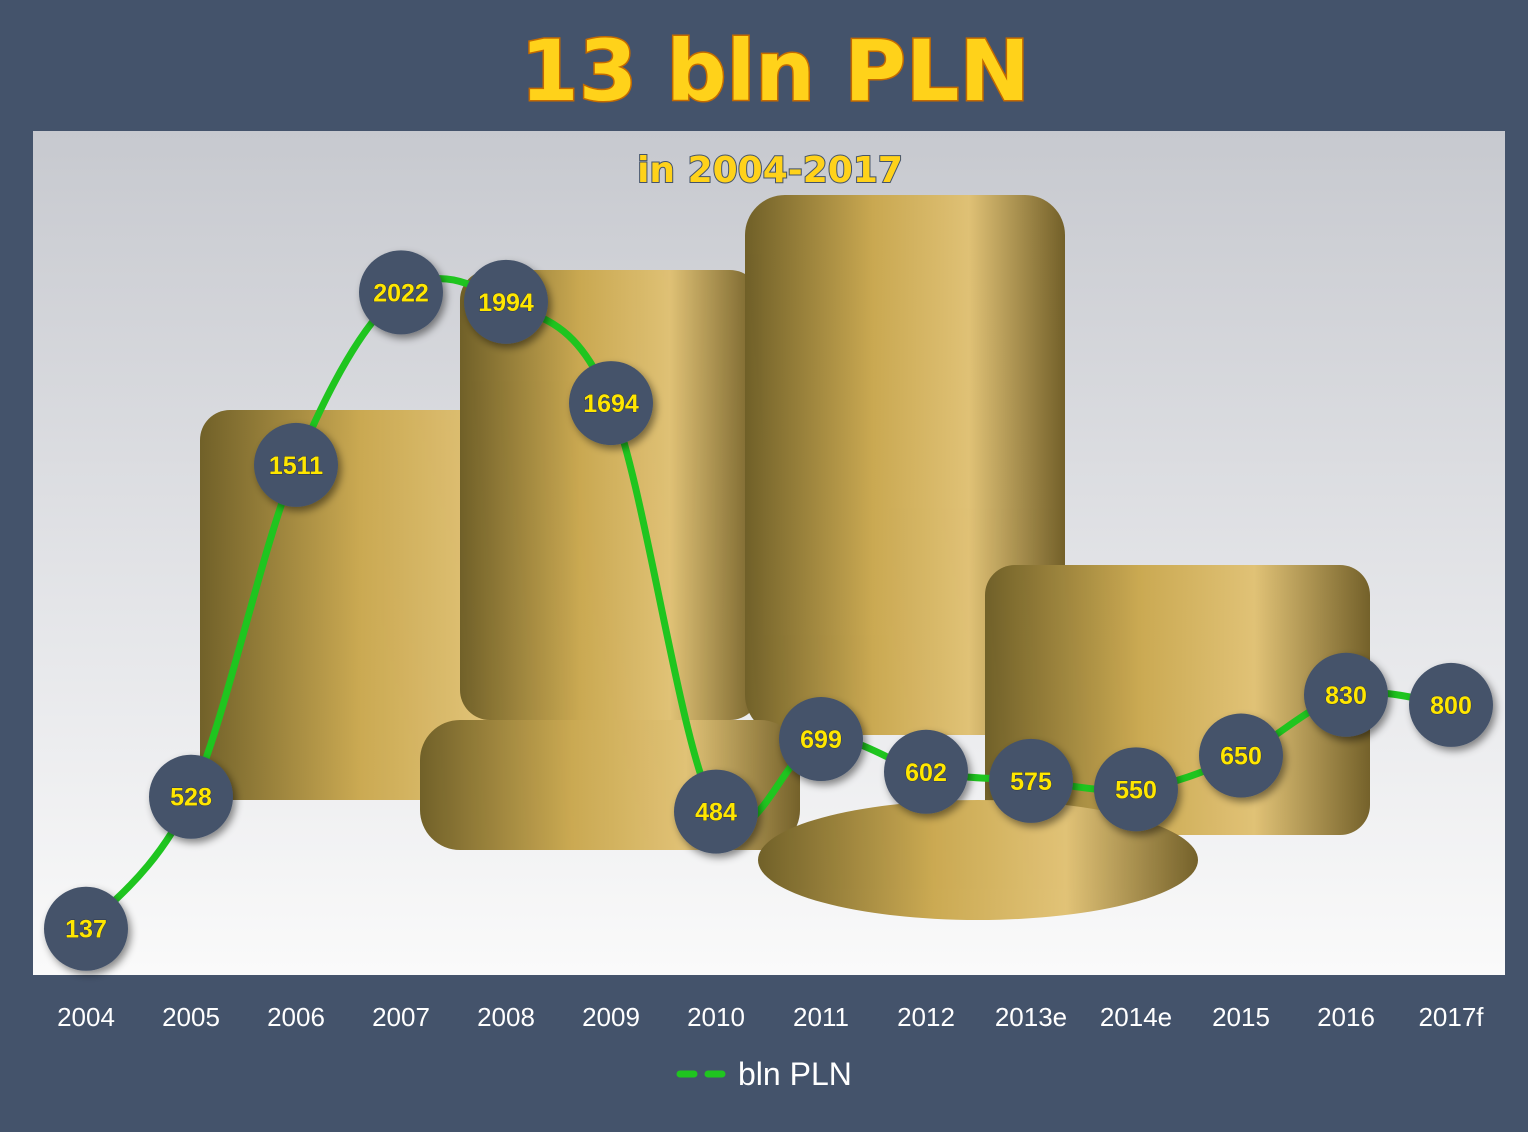 The image size is (1528, 1132). Describe the element at coordinates (770, 170) in the screenshot. I see `chart-subtitle: in 2004-2017` at that location.